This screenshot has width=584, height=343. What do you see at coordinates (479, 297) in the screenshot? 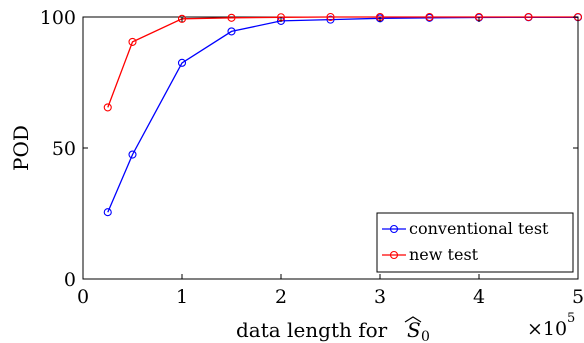
I see `x-tick-label: 4` at bounding box center [479, 297].